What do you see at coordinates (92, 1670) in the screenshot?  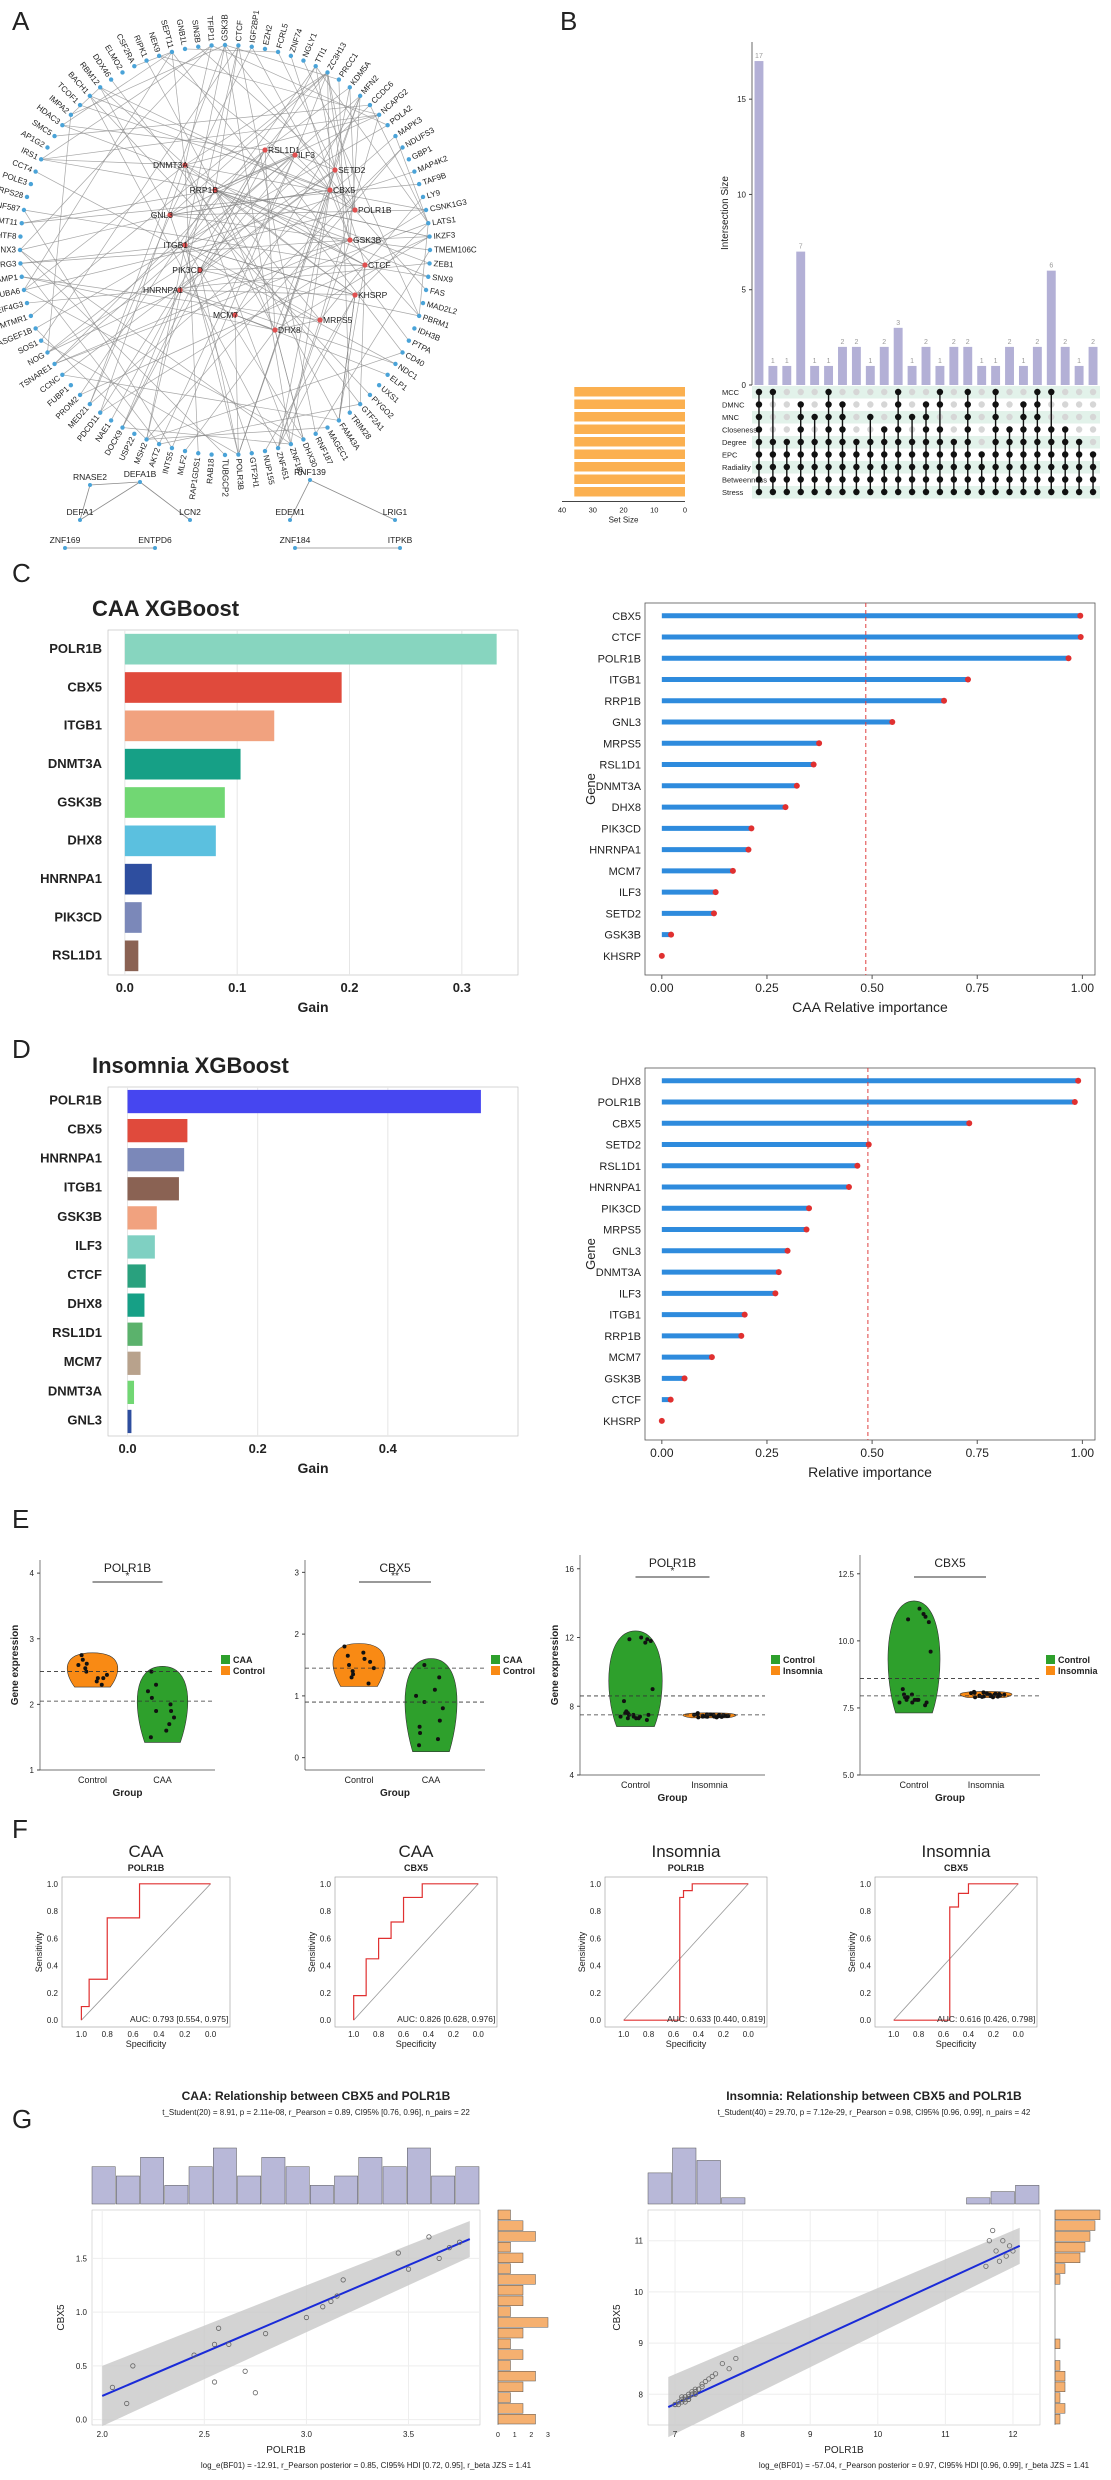 I see `violin-body` at bounding box center [92, 1670].